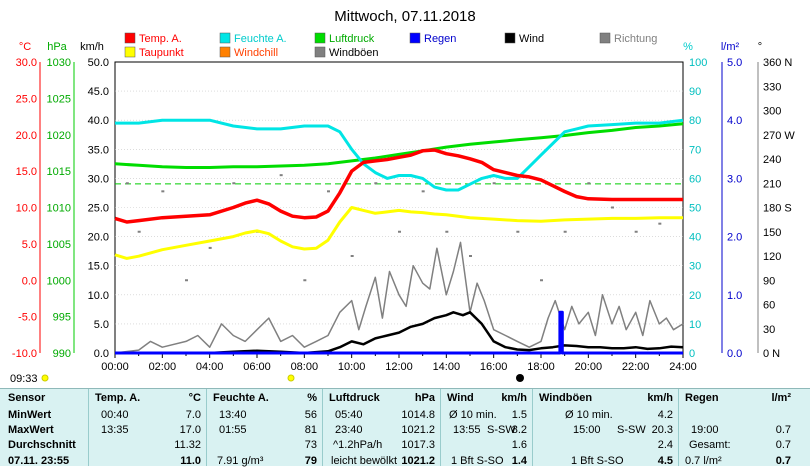 This screenshot has width=810, height=467. What do you see at coordinates (30, 415) in the screenshot?
I see `stats-row-label: MinWert` at bounding box center [30, 415].